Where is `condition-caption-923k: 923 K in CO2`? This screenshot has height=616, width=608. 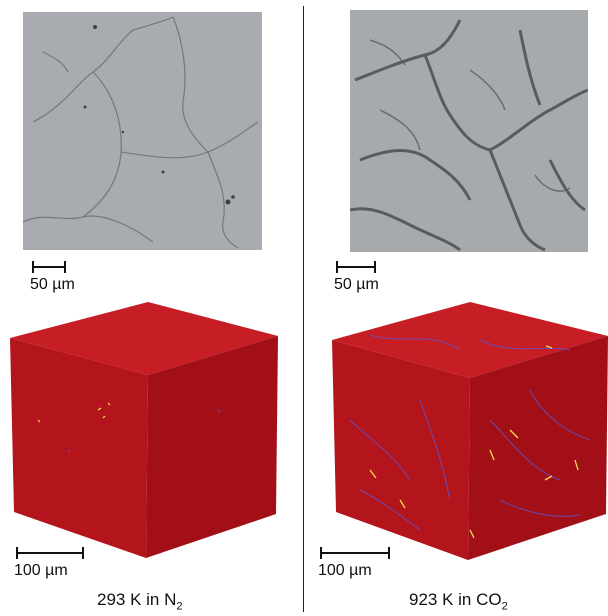 condition-caption-923k: 923 K in CO2 is located at coordinates (458, 601).